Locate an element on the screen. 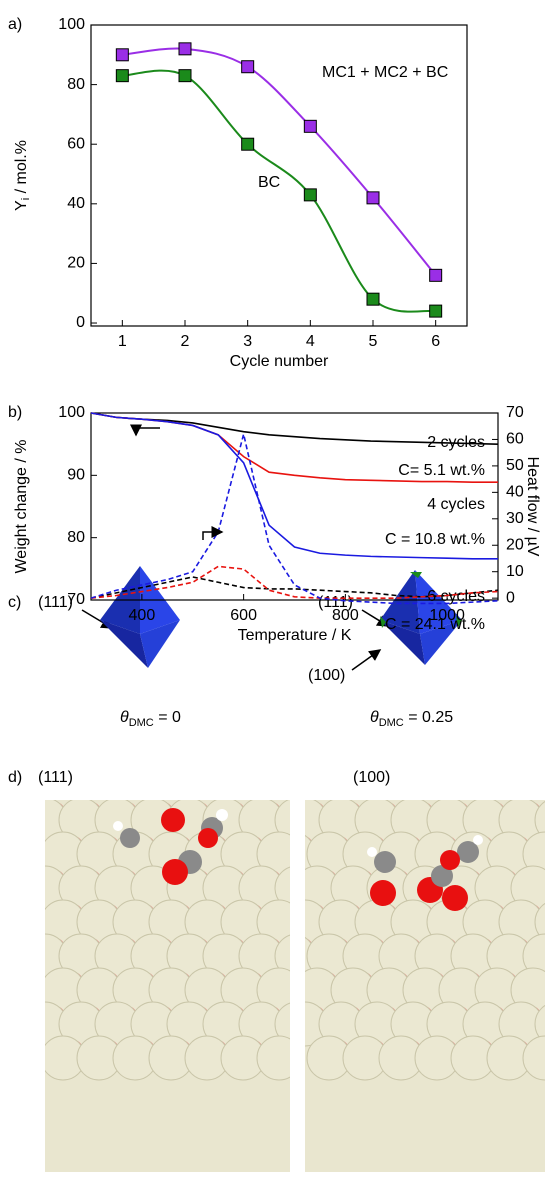 This screenshot has height=1177, width=545. y2-tick-label: 20 is located at coordinates (515, 544).